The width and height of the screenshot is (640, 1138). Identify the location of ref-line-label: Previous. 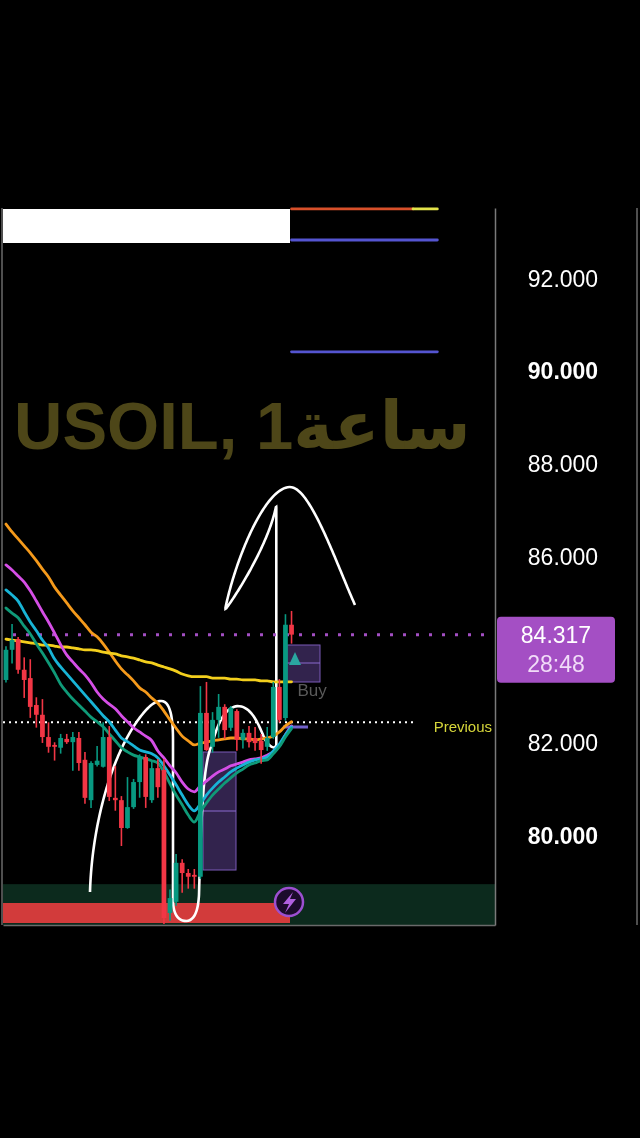
(462, 727).